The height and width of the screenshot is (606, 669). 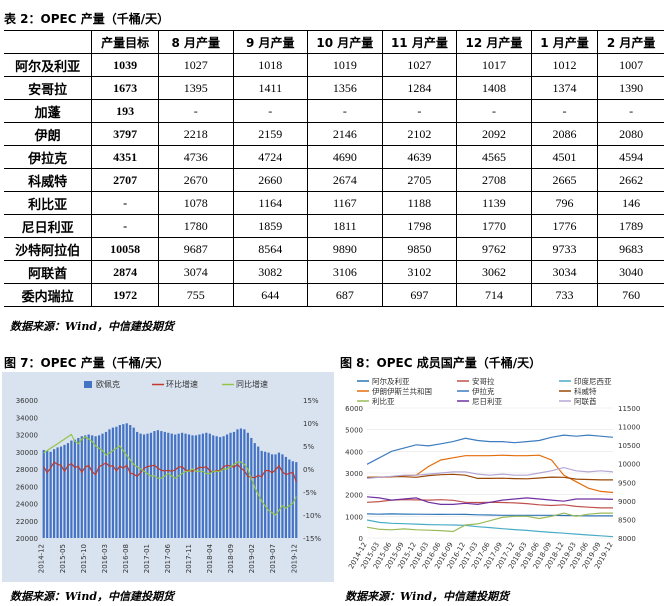 What do you see at coordinates (494, 42) in the screenshot?
I see `table-header-cell: 12 月产量` at bounding box center [494, 42].